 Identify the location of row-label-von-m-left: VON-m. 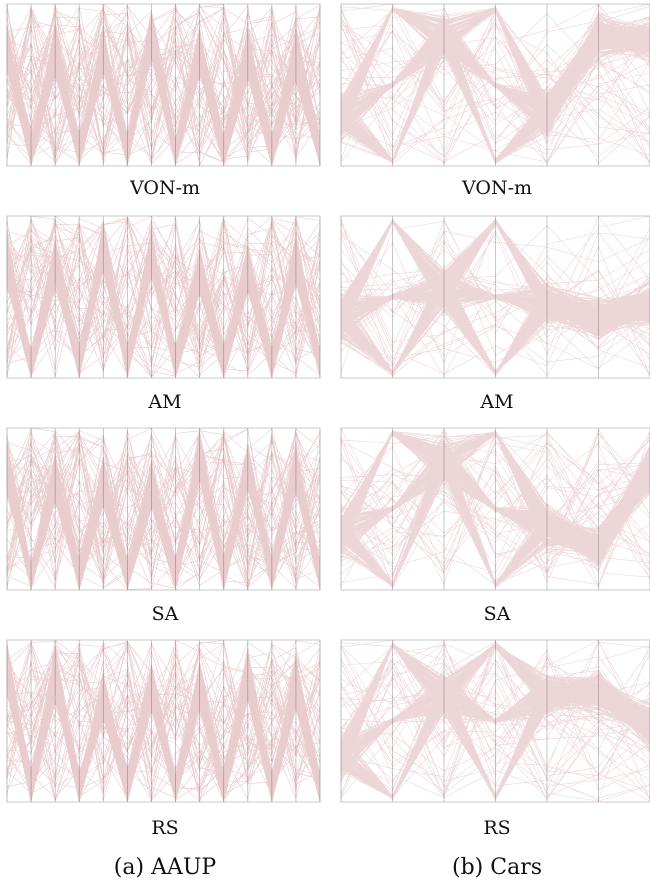
(165, 188).